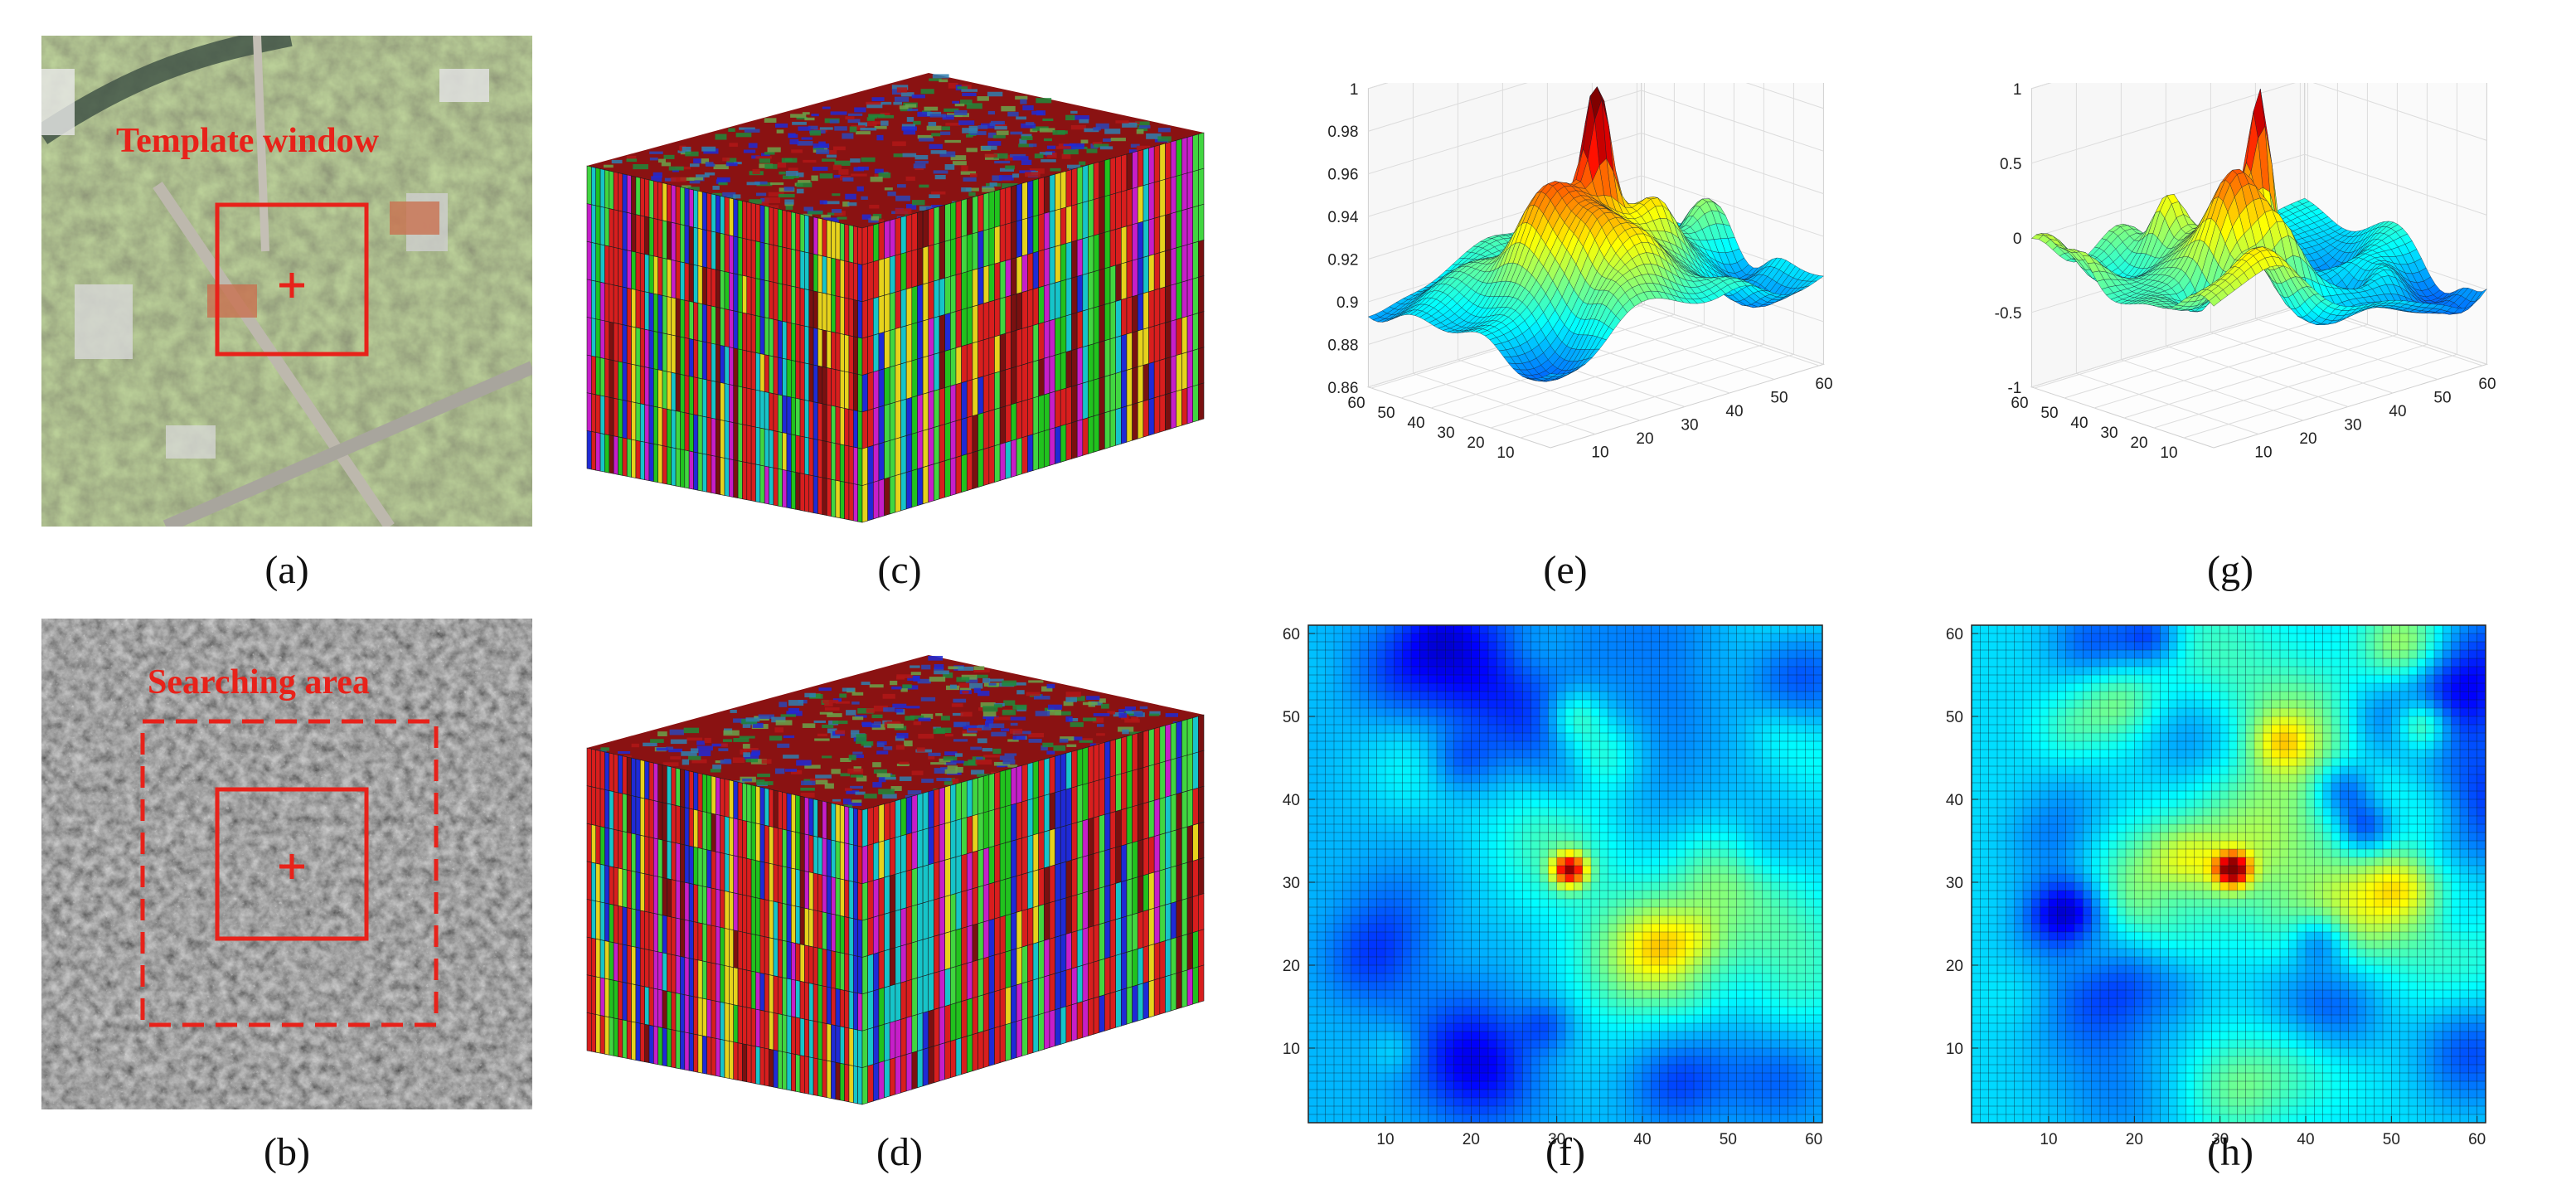  Describe the element at coordinates (2010, 164) in the screenshot. I see `z-tick-label: 0.5` at that location.